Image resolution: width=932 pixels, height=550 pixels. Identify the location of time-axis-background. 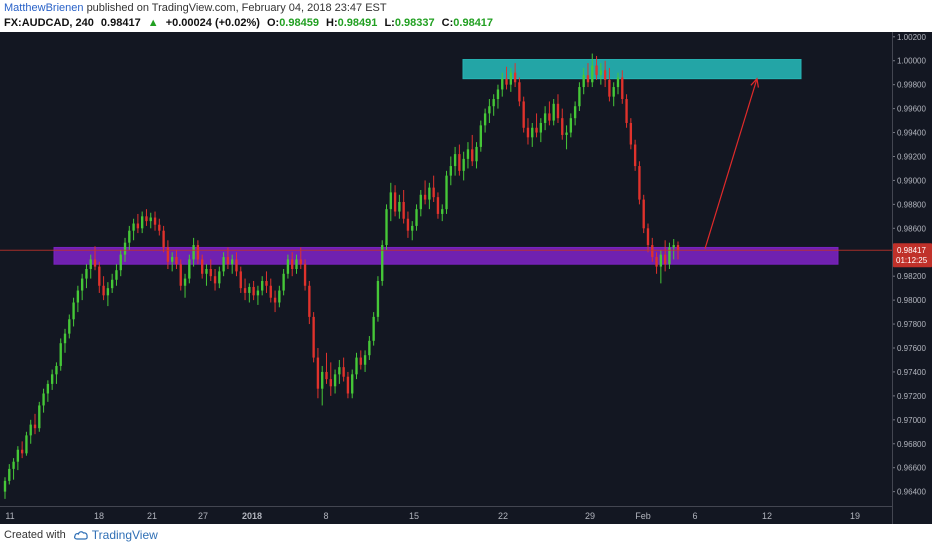
(446, 515).